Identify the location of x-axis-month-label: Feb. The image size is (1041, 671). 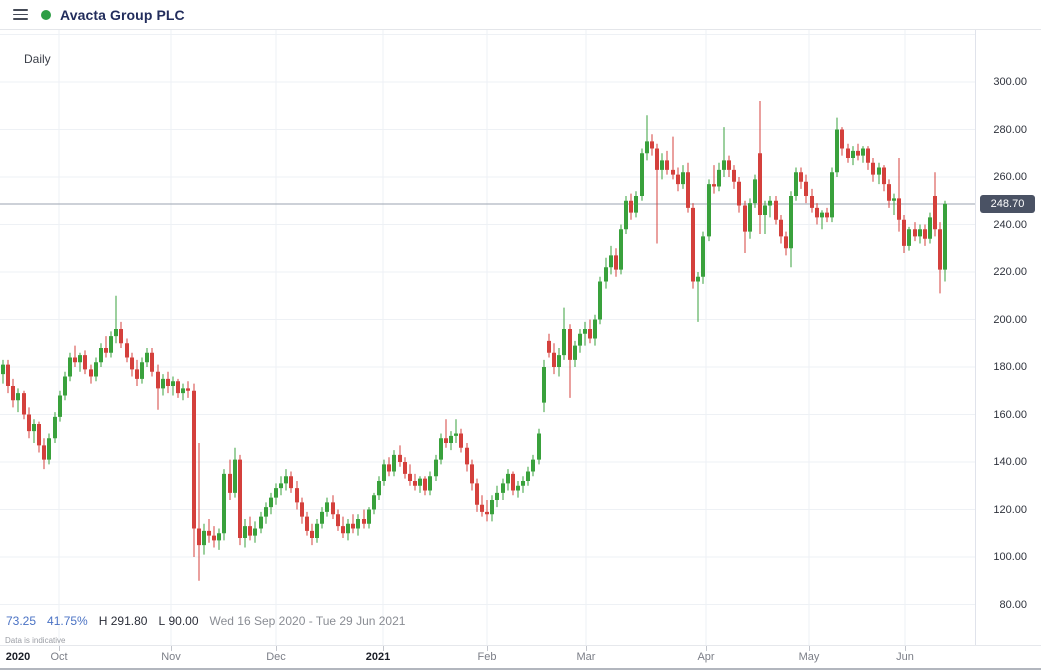
(487, 657).